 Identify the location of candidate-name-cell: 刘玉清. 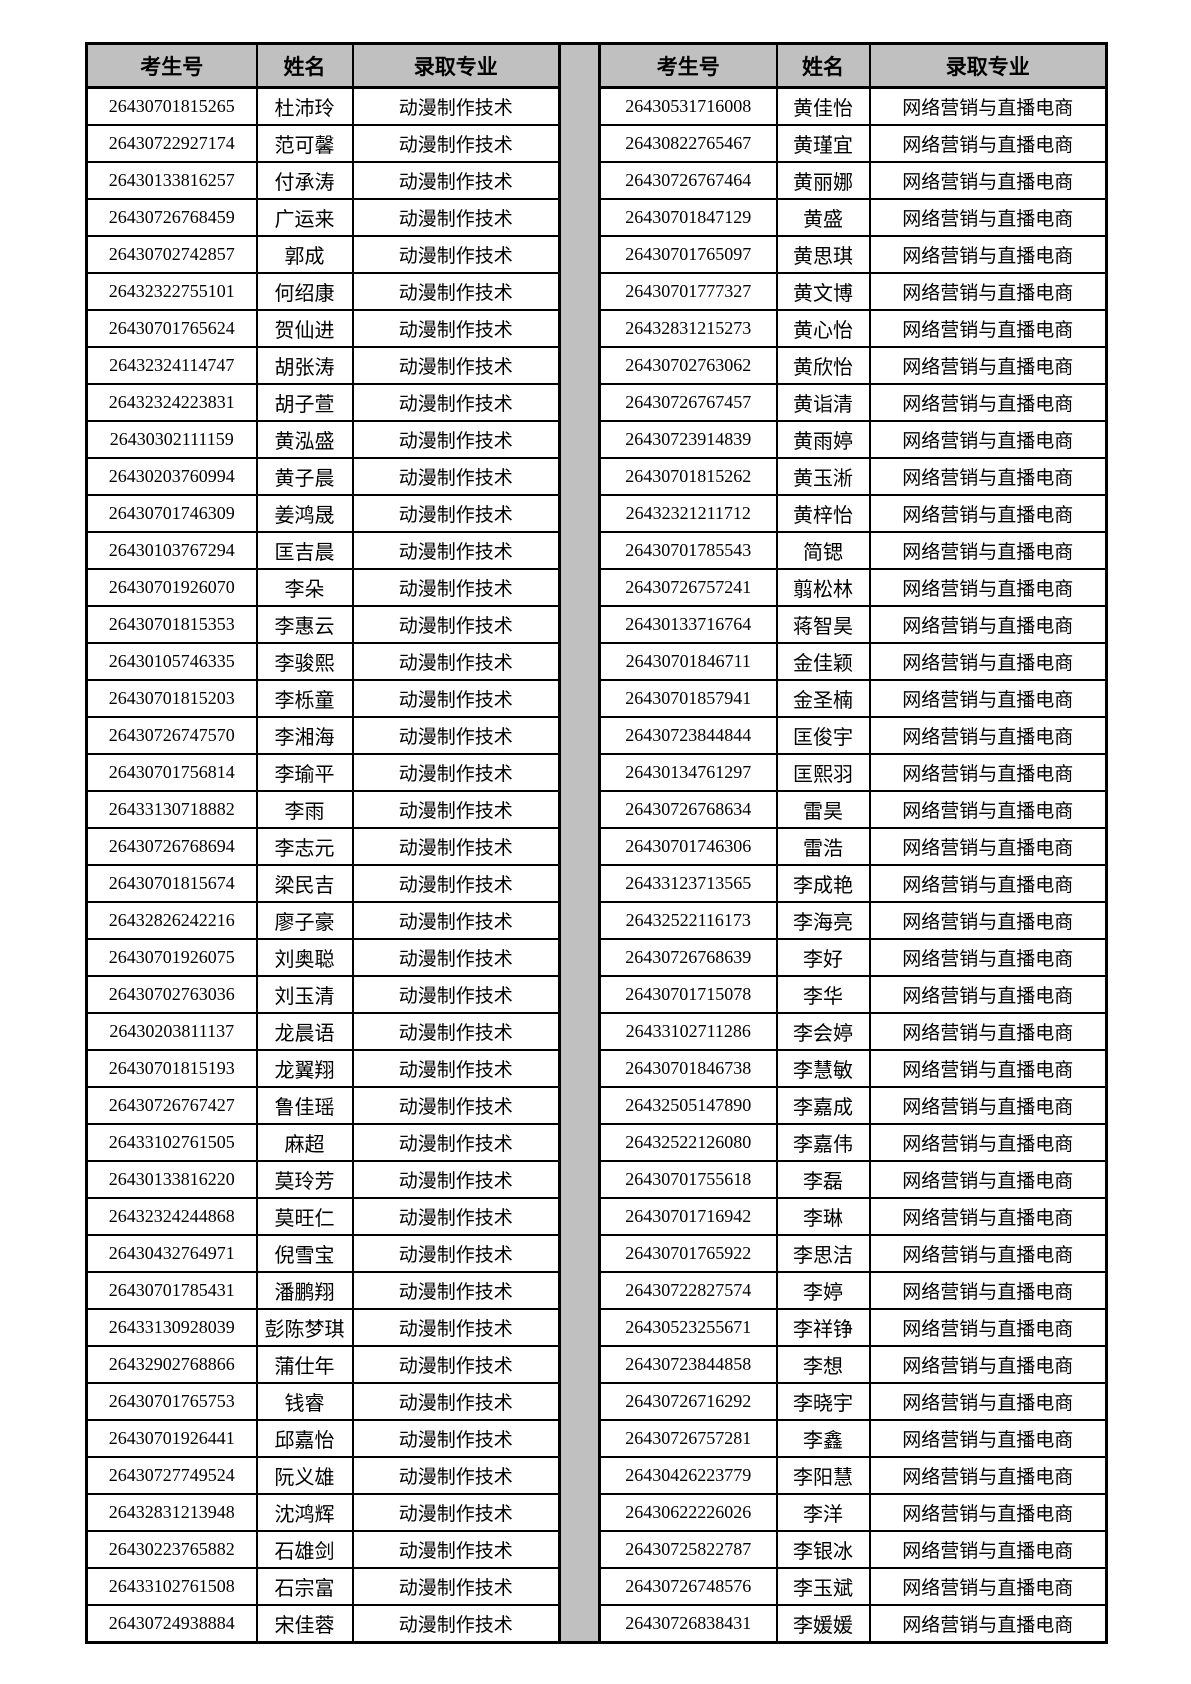
(304, 994).